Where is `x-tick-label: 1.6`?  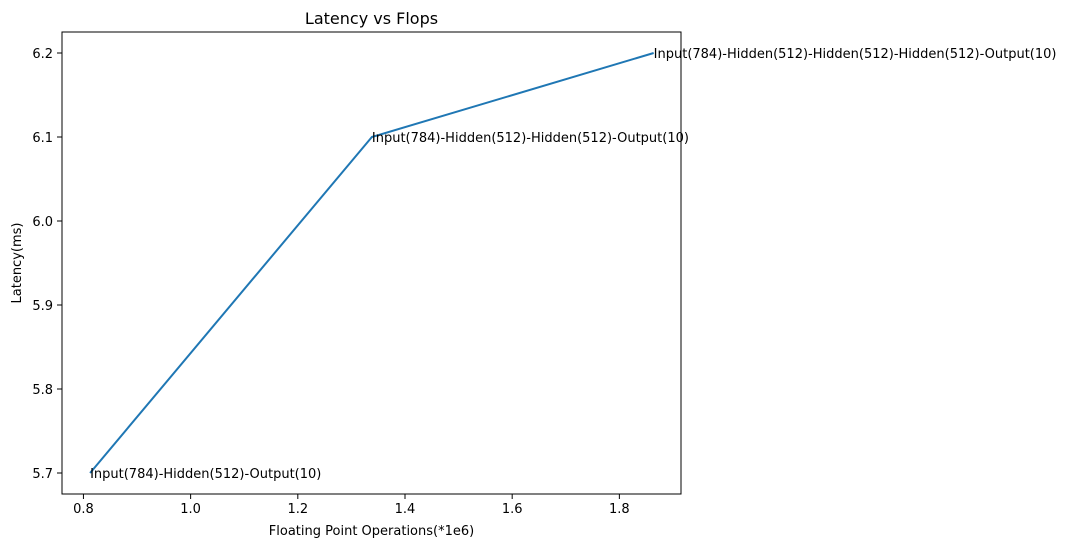
x-tick-label: 1.6 is located at coordinates (512, 509).